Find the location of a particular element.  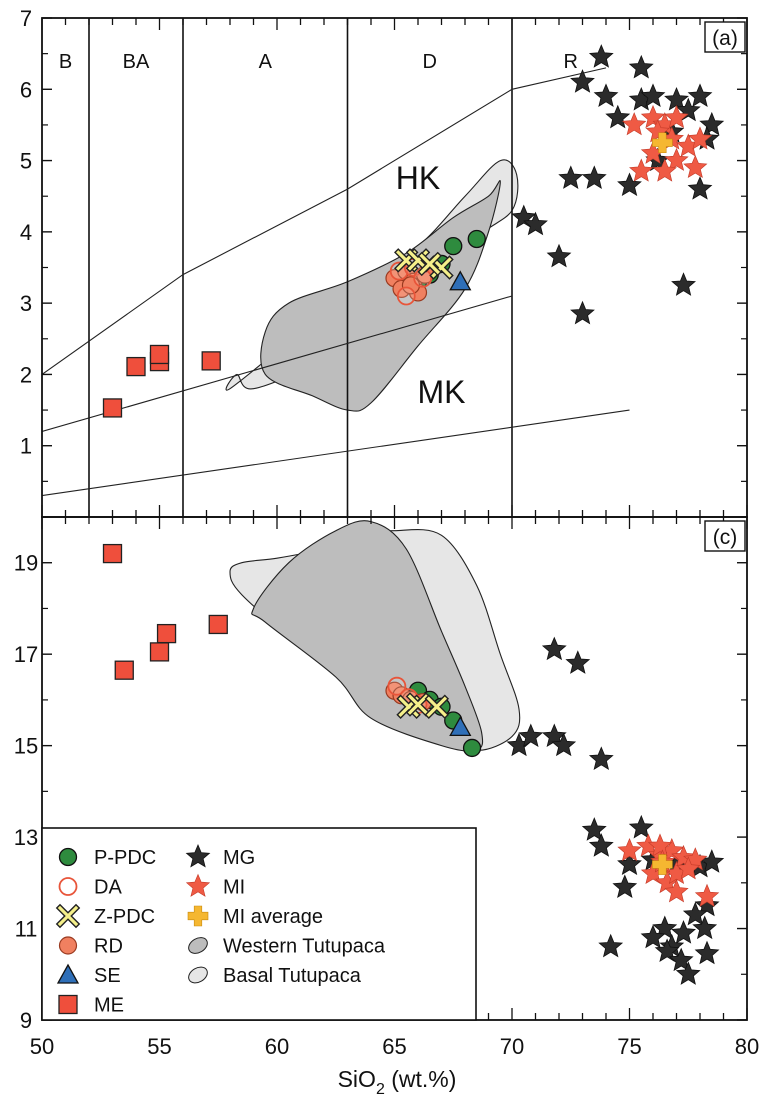

x-tick-label: 75 is located at coordinates (629, 1046).